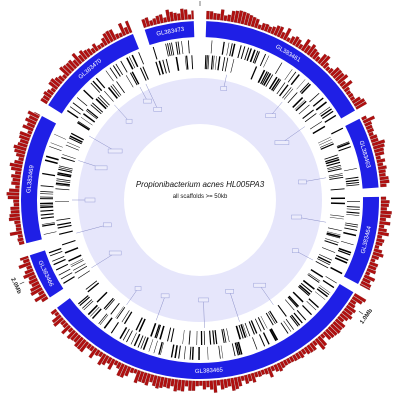 The height and width of the screenshot is (400, 400). Describe the element at coordinates (30, 178) in the screenshot. I see `scaffold-label: GL383469` at that location.